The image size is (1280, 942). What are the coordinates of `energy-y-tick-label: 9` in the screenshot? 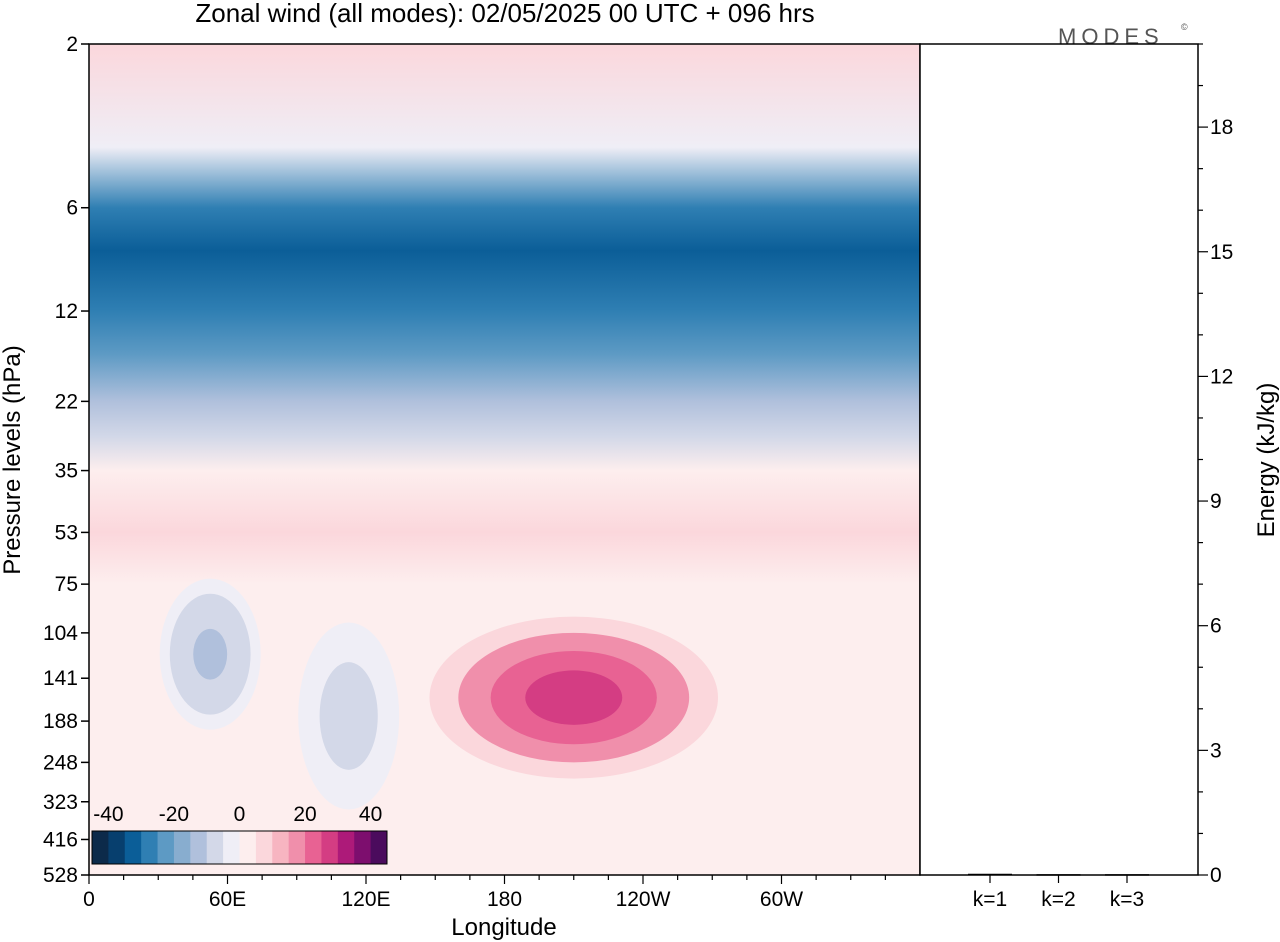 It's located at (1216, 501).